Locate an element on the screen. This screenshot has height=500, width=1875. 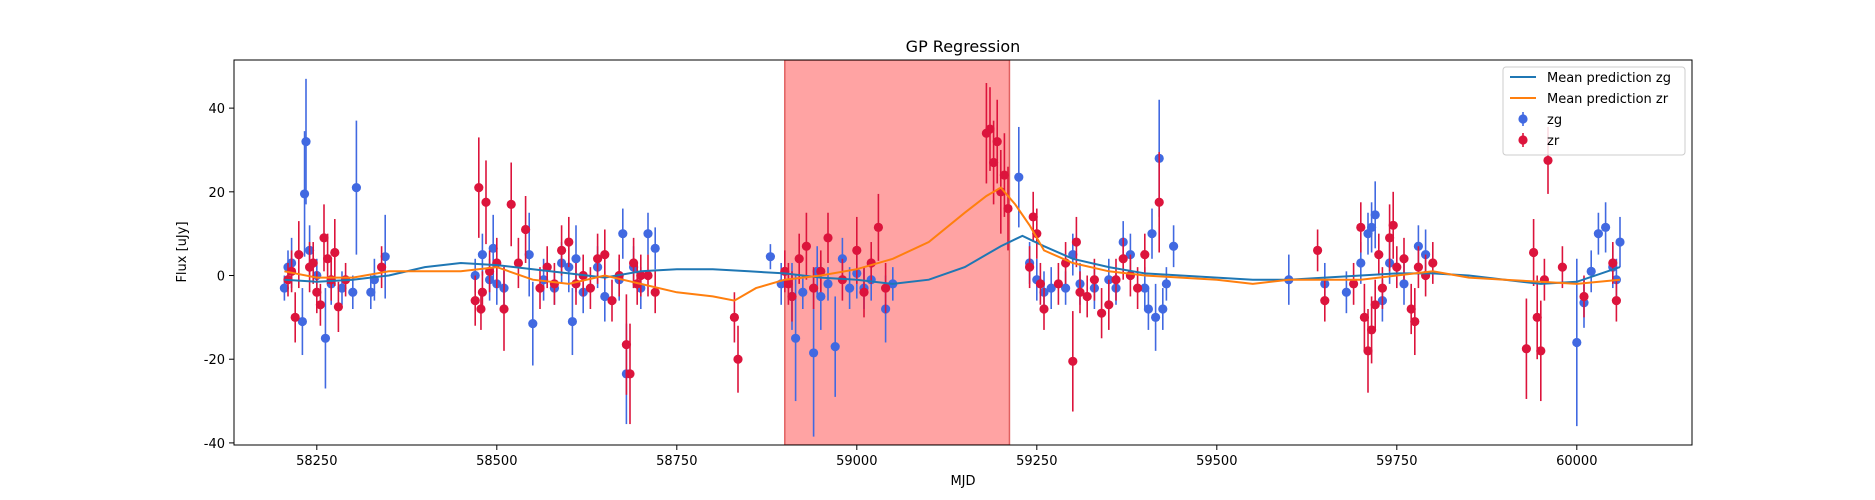
legend: Mean prediction zg Mean prediction zr zg zr is located at coordinates (1594, 111).